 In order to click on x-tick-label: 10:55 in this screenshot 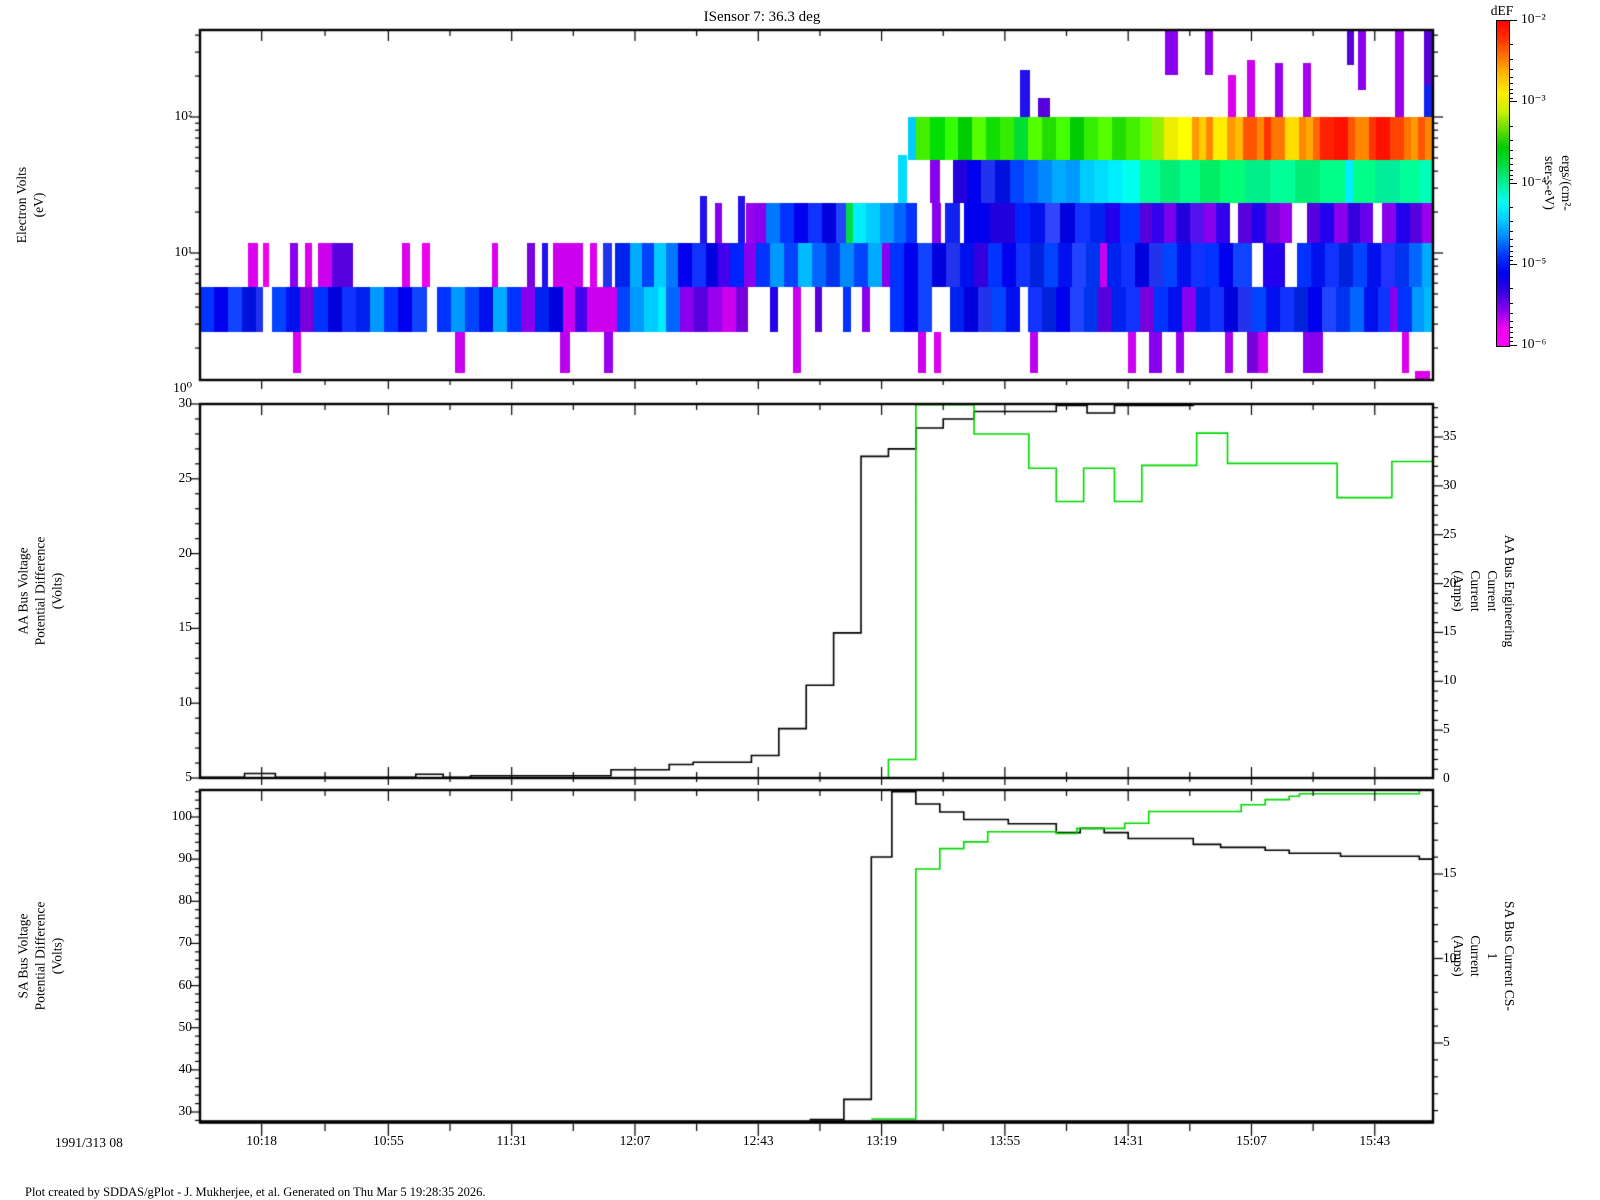, I will do `click(388, 1140)`.